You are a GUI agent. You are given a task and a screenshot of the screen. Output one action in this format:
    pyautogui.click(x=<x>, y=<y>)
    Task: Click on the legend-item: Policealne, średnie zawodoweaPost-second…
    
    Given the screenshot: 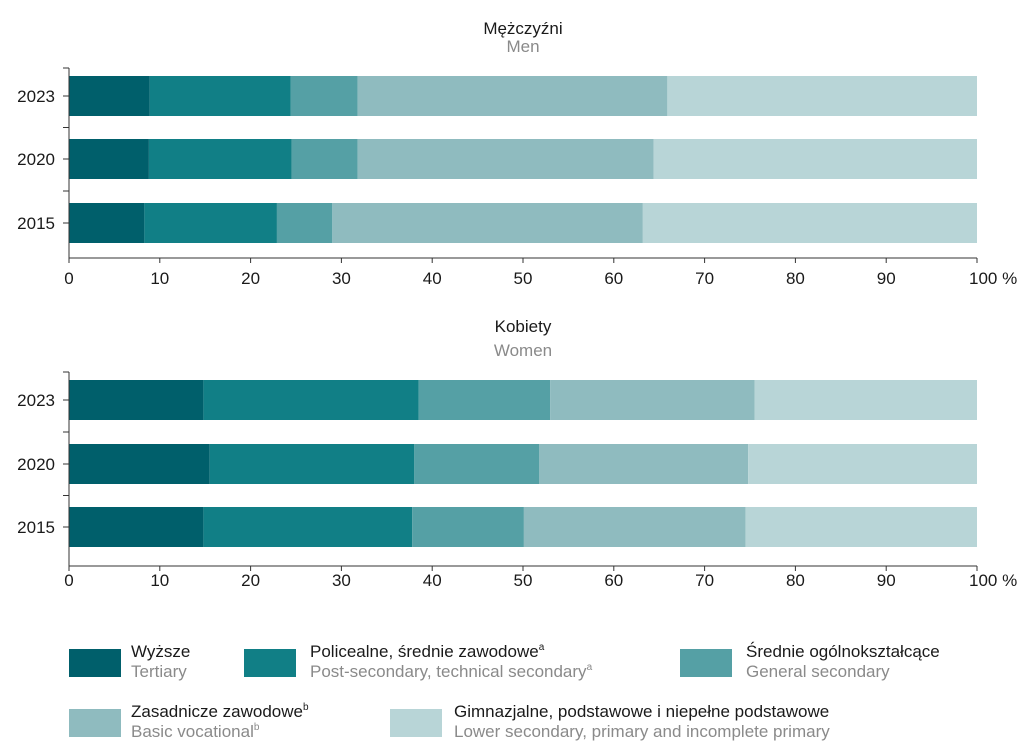 What is the action you would take?
    pyautogui.click(x=418, y=661)
    